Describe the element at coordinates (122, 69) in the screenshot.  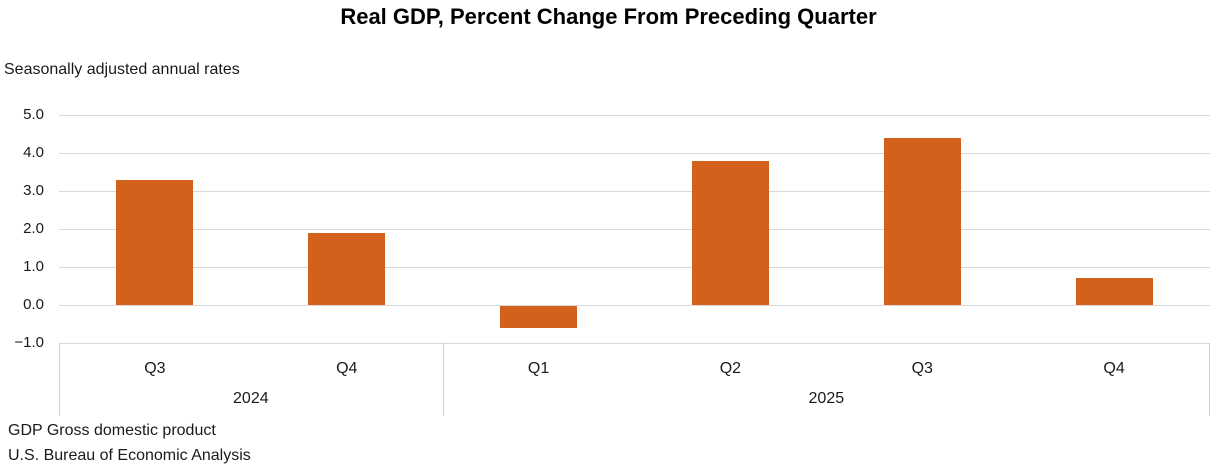
I see `chart-subtitle: Seasonally adjusted annual rates` at that location.